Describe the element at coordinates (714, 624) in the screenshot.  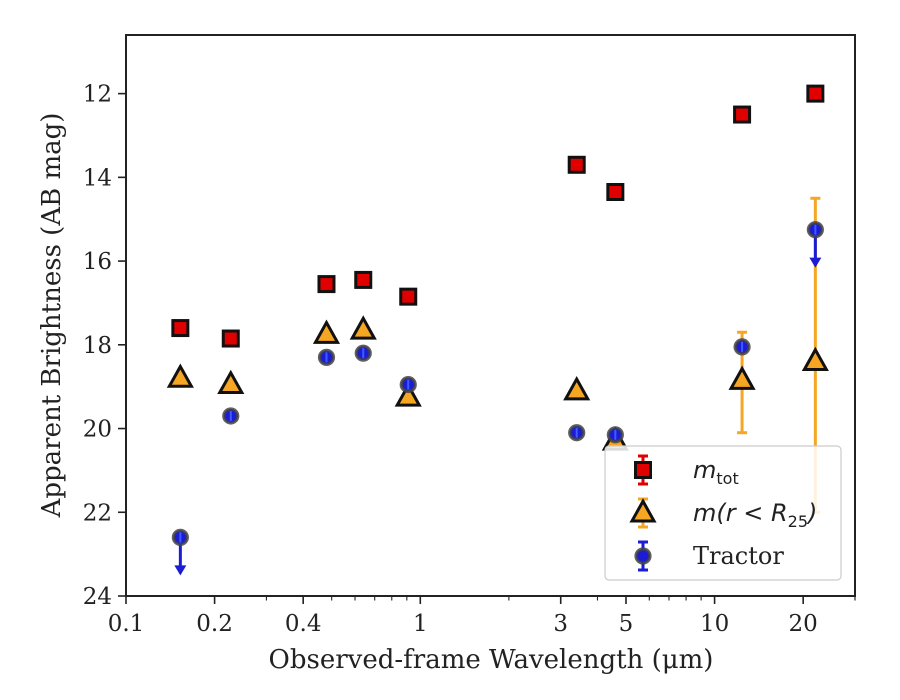
I see `x-tick-label: 10` at that location.